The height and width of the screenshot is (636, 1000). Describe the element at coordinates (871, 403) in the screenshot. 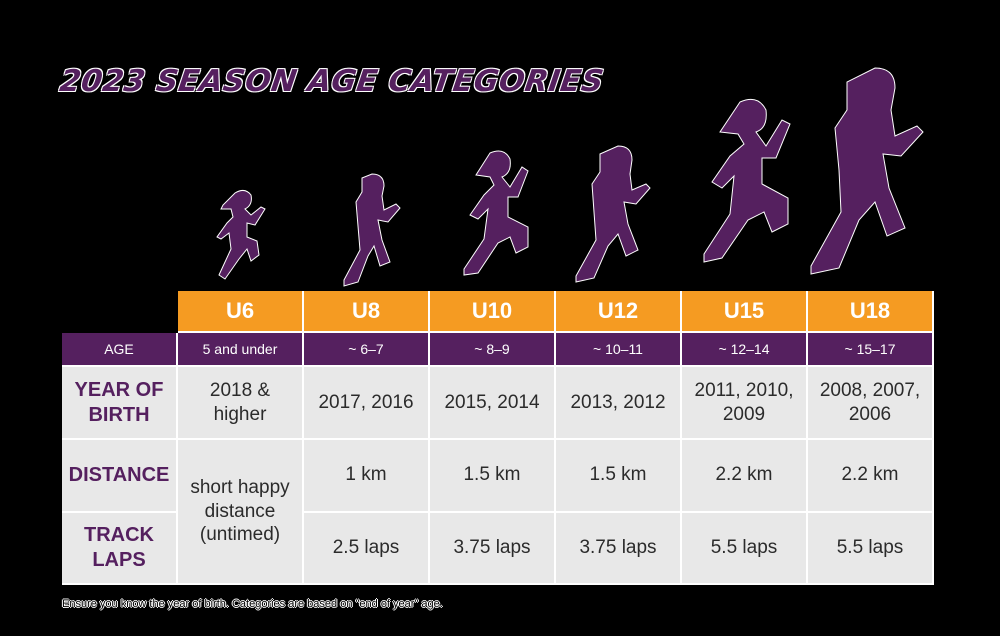

I see `year-cell: 2008, 2007, 2006` at that location.